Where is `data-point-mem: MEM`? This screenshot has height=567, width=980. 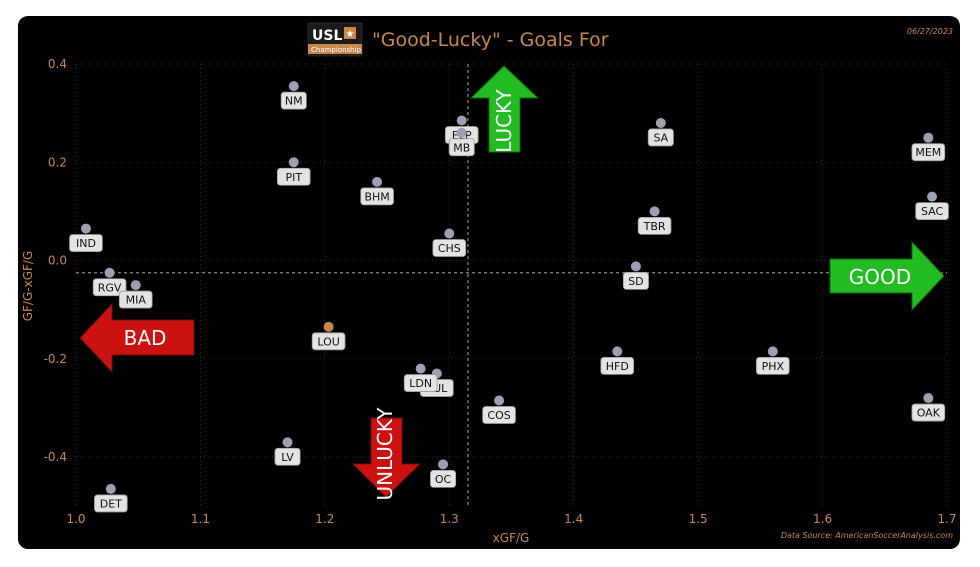 data-point-mem: MEM is located at coordinates (928, 147).